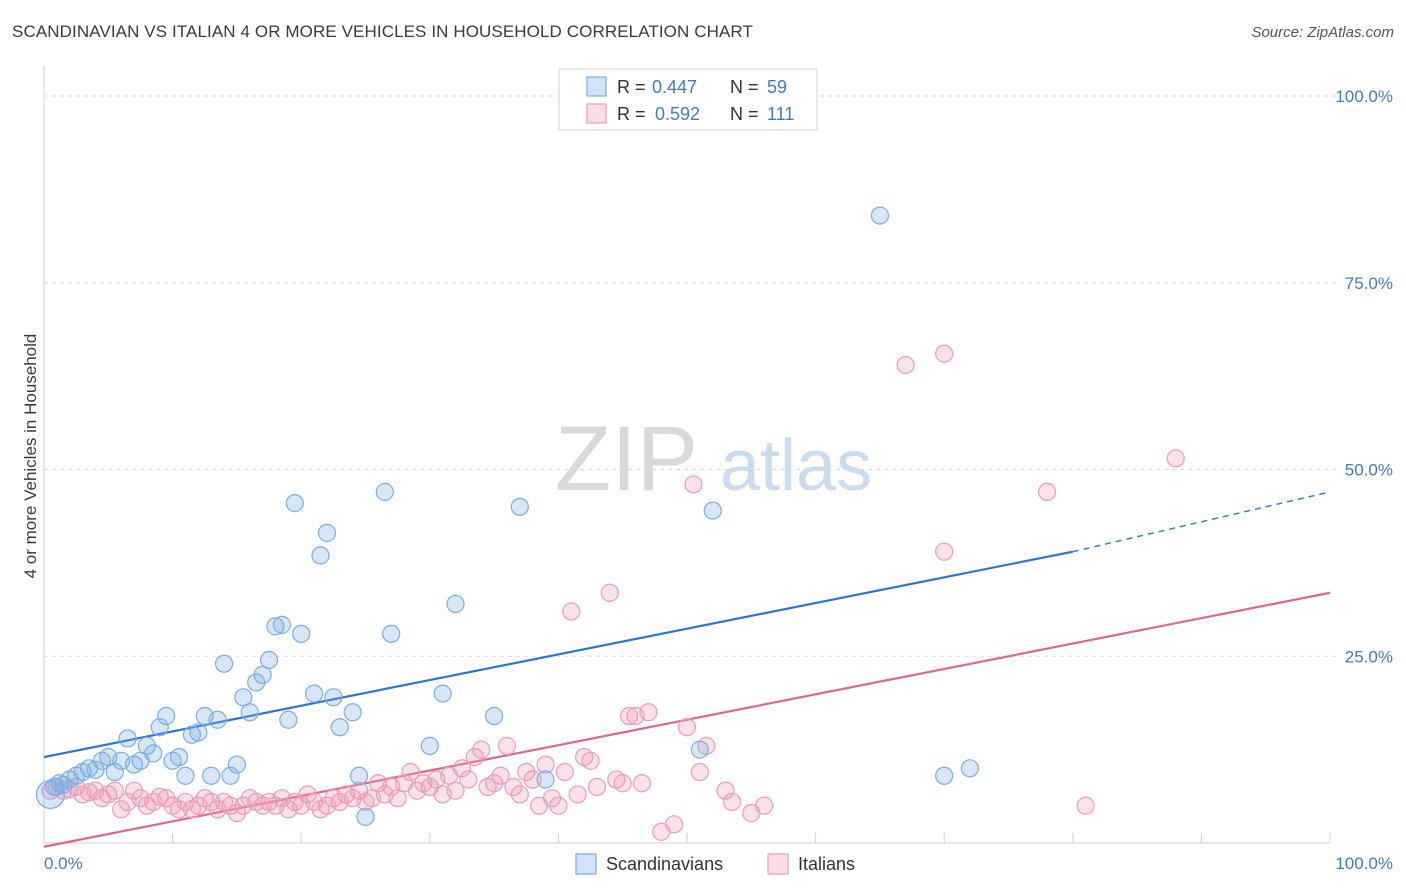 The image size is (1406, 892). What do you see at coordinates (826, 864) in the screenshot?
I see `legend-label-italians: Italians` at bounding box center [826, 864].